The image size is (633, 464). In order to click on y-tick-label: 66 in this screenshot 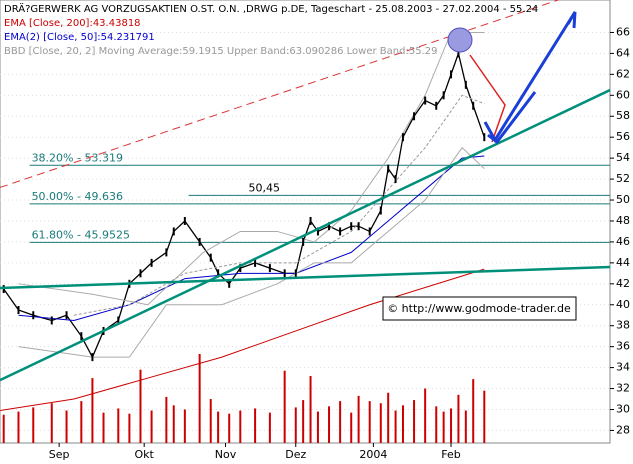, I will do `click(623, 31)`.